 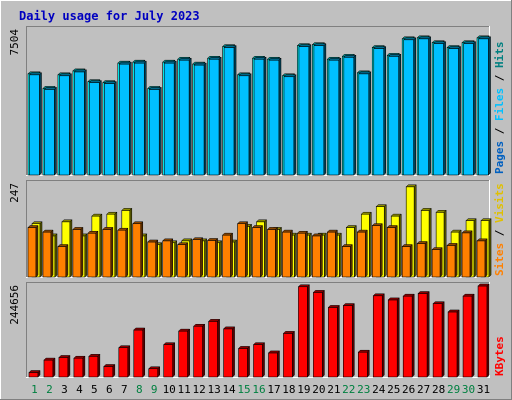 I want to click on bar-sites-day-24-face, so click(x=376, y=251).